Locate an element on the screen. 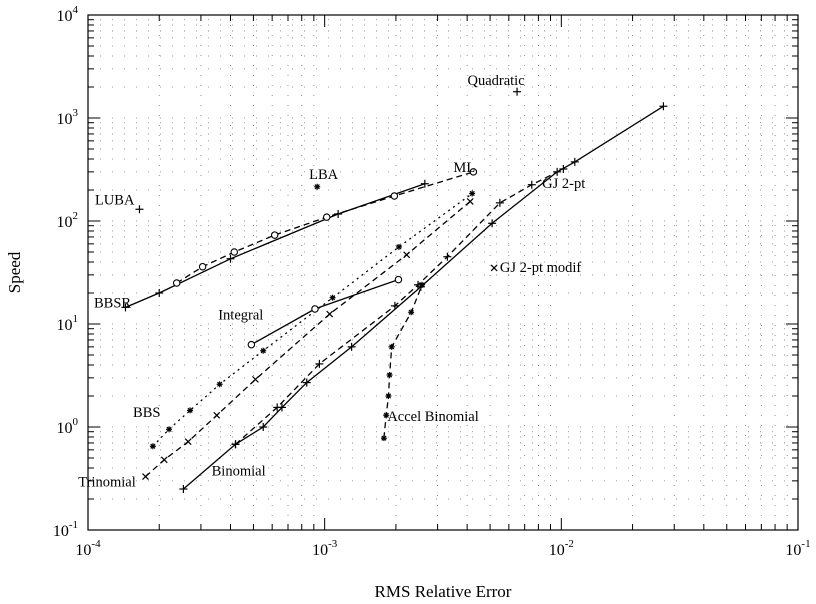  series-label: Accel Binomial is located at coordinates (432, 417).